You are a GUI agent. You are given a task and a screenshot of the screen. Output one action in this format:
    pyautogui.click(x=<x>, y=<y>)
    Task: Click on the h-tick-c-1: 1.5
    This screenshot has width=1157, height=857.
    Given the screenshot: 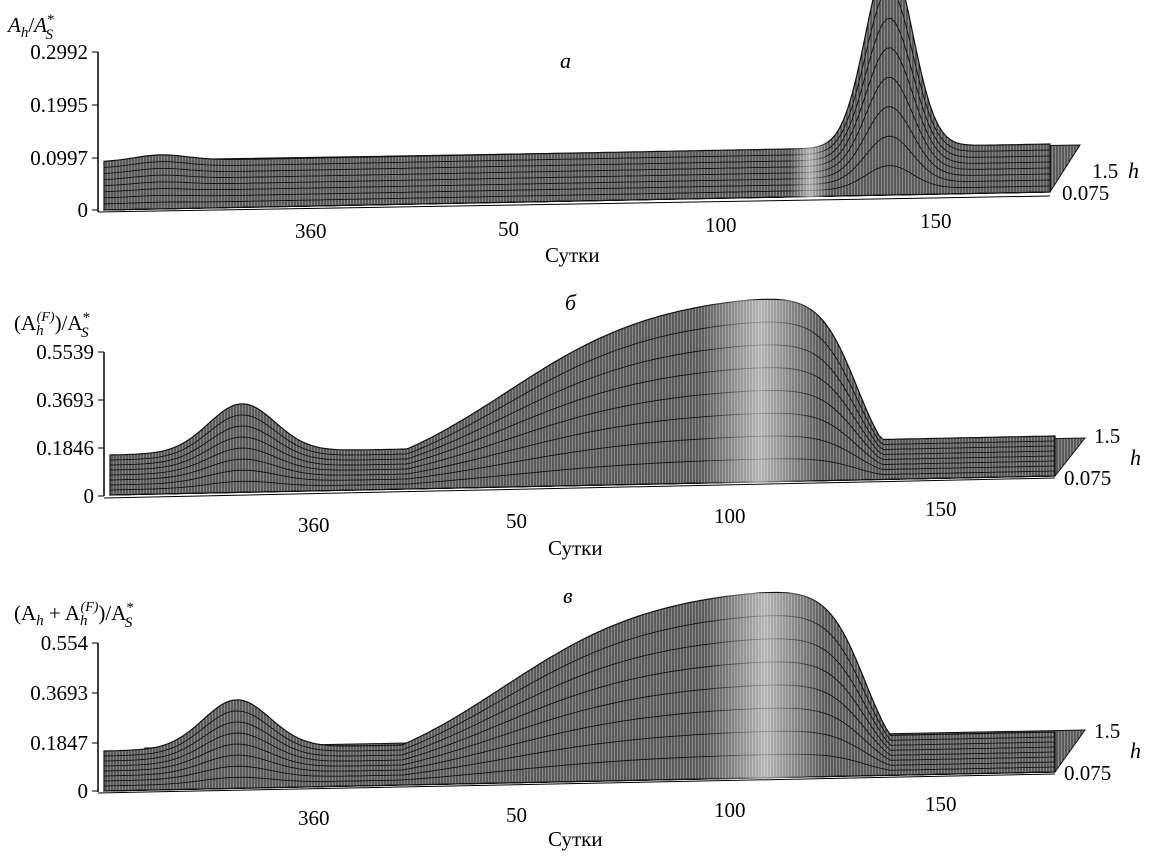 What is the action you would take?
    pyautogui.click(x=1107, y=731)
    